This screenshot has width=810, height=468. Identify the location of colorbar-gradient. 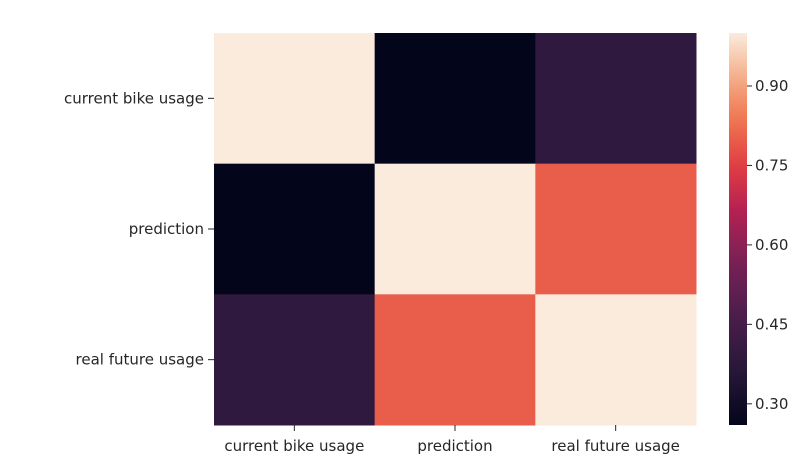
(738, 229).